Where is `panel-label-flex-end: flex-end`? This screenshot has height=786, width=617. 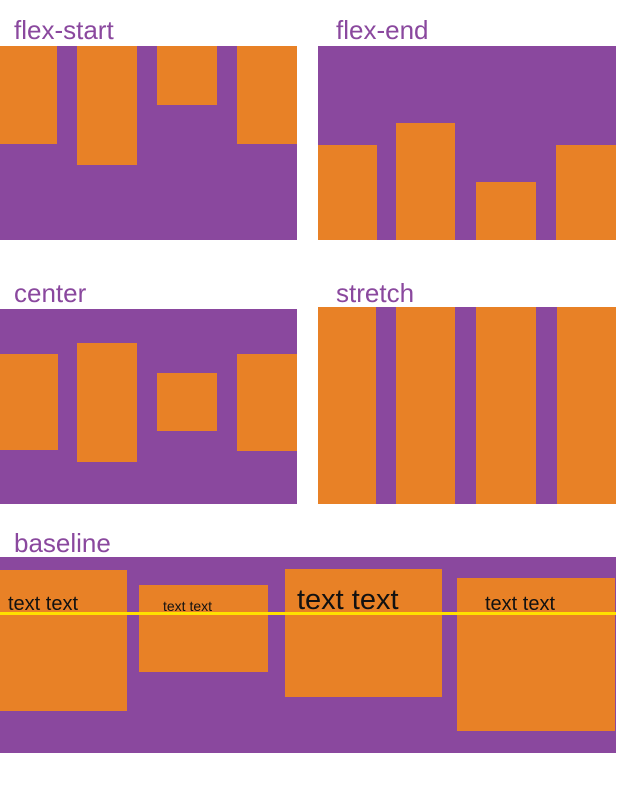 panel-label-flex-end: flex-end is located at coordinates (382, 30).